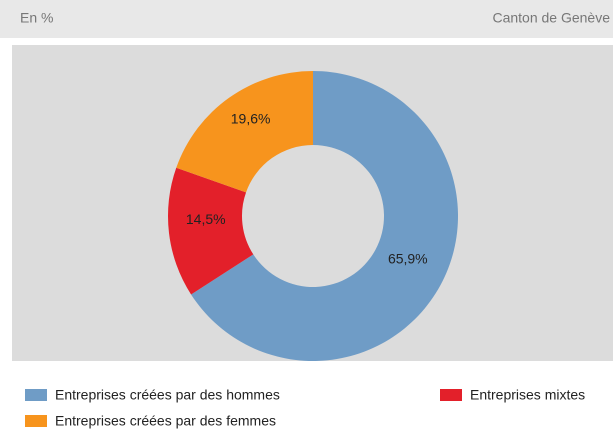 This screenshot has height=430, width=613. What do you see at coordinates (206, 219) in the screenshot?
I see `data-label: 14,5%` at bounding box center [206, 219].